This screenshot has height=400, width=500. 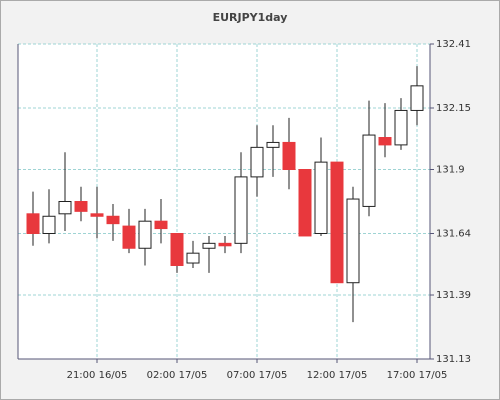 What do you see at coordinates (97, 375) in the screenshot?
I see `x-tick-label: 21:00 16/05` at bounding box center [97, 375].